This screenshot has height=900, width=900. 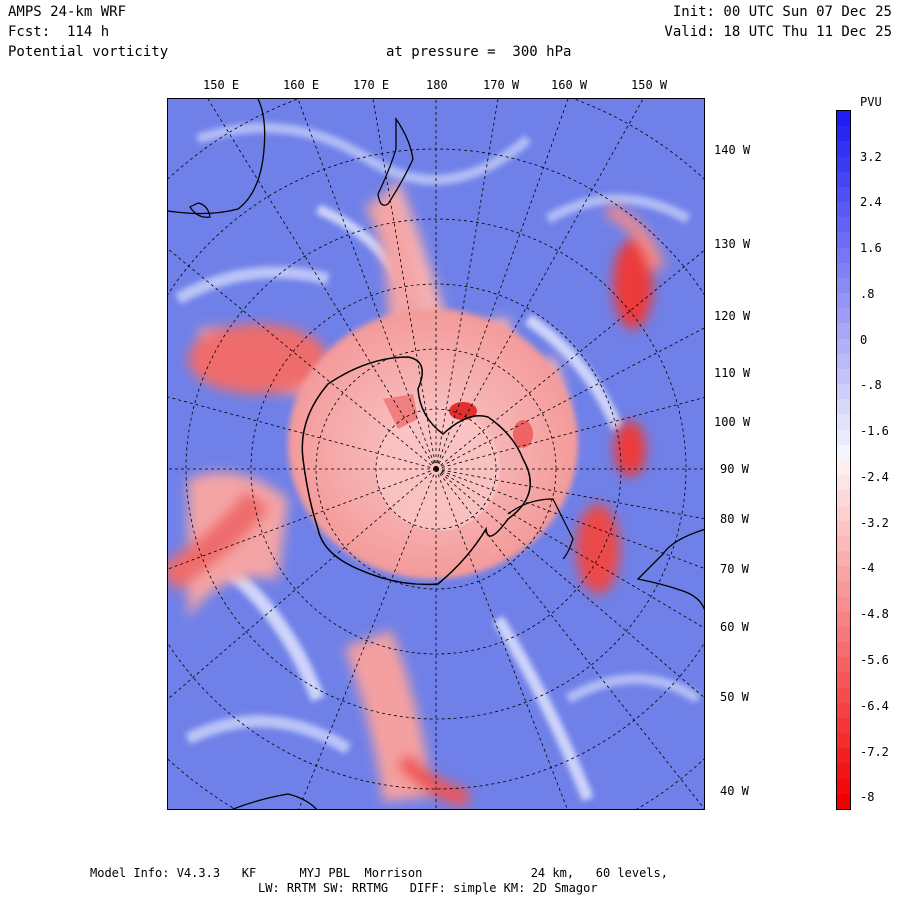 What do you see at coordinates (732, 244) in the screenshot?
I see `lon-label: 130 W` at bounding box center [732, 244].